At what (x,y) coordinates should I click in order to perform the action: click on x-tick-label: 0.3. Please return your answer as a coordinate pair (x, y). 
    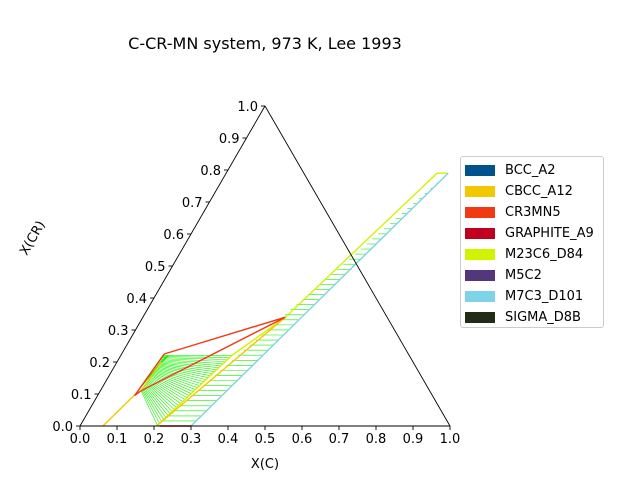
    Looking at the image, I should click on (191, 439).